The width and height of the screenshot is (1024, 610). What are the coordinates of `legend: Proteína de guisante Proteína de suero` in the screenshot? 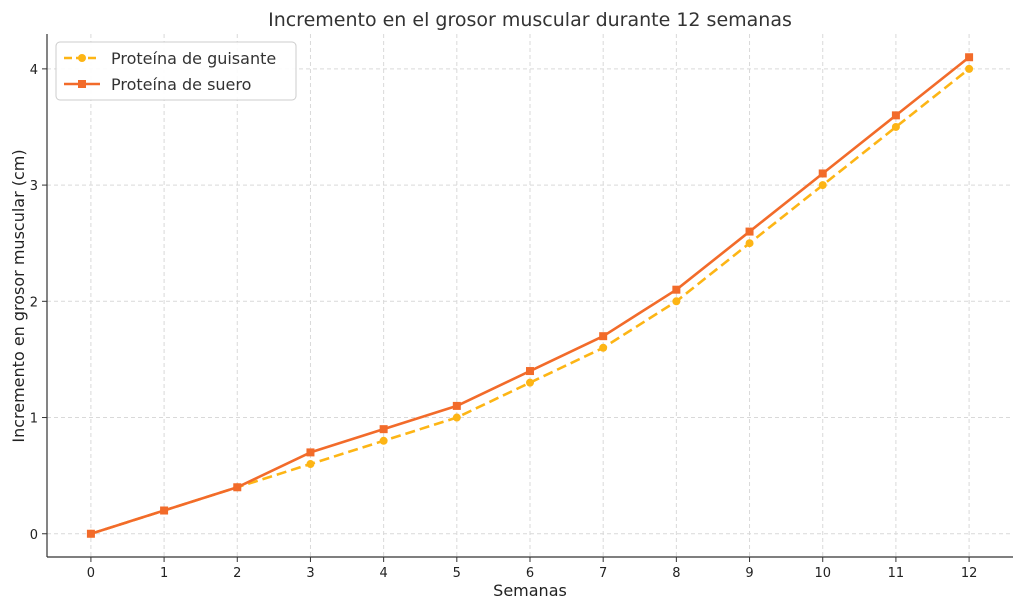 It's located at (176, 71).